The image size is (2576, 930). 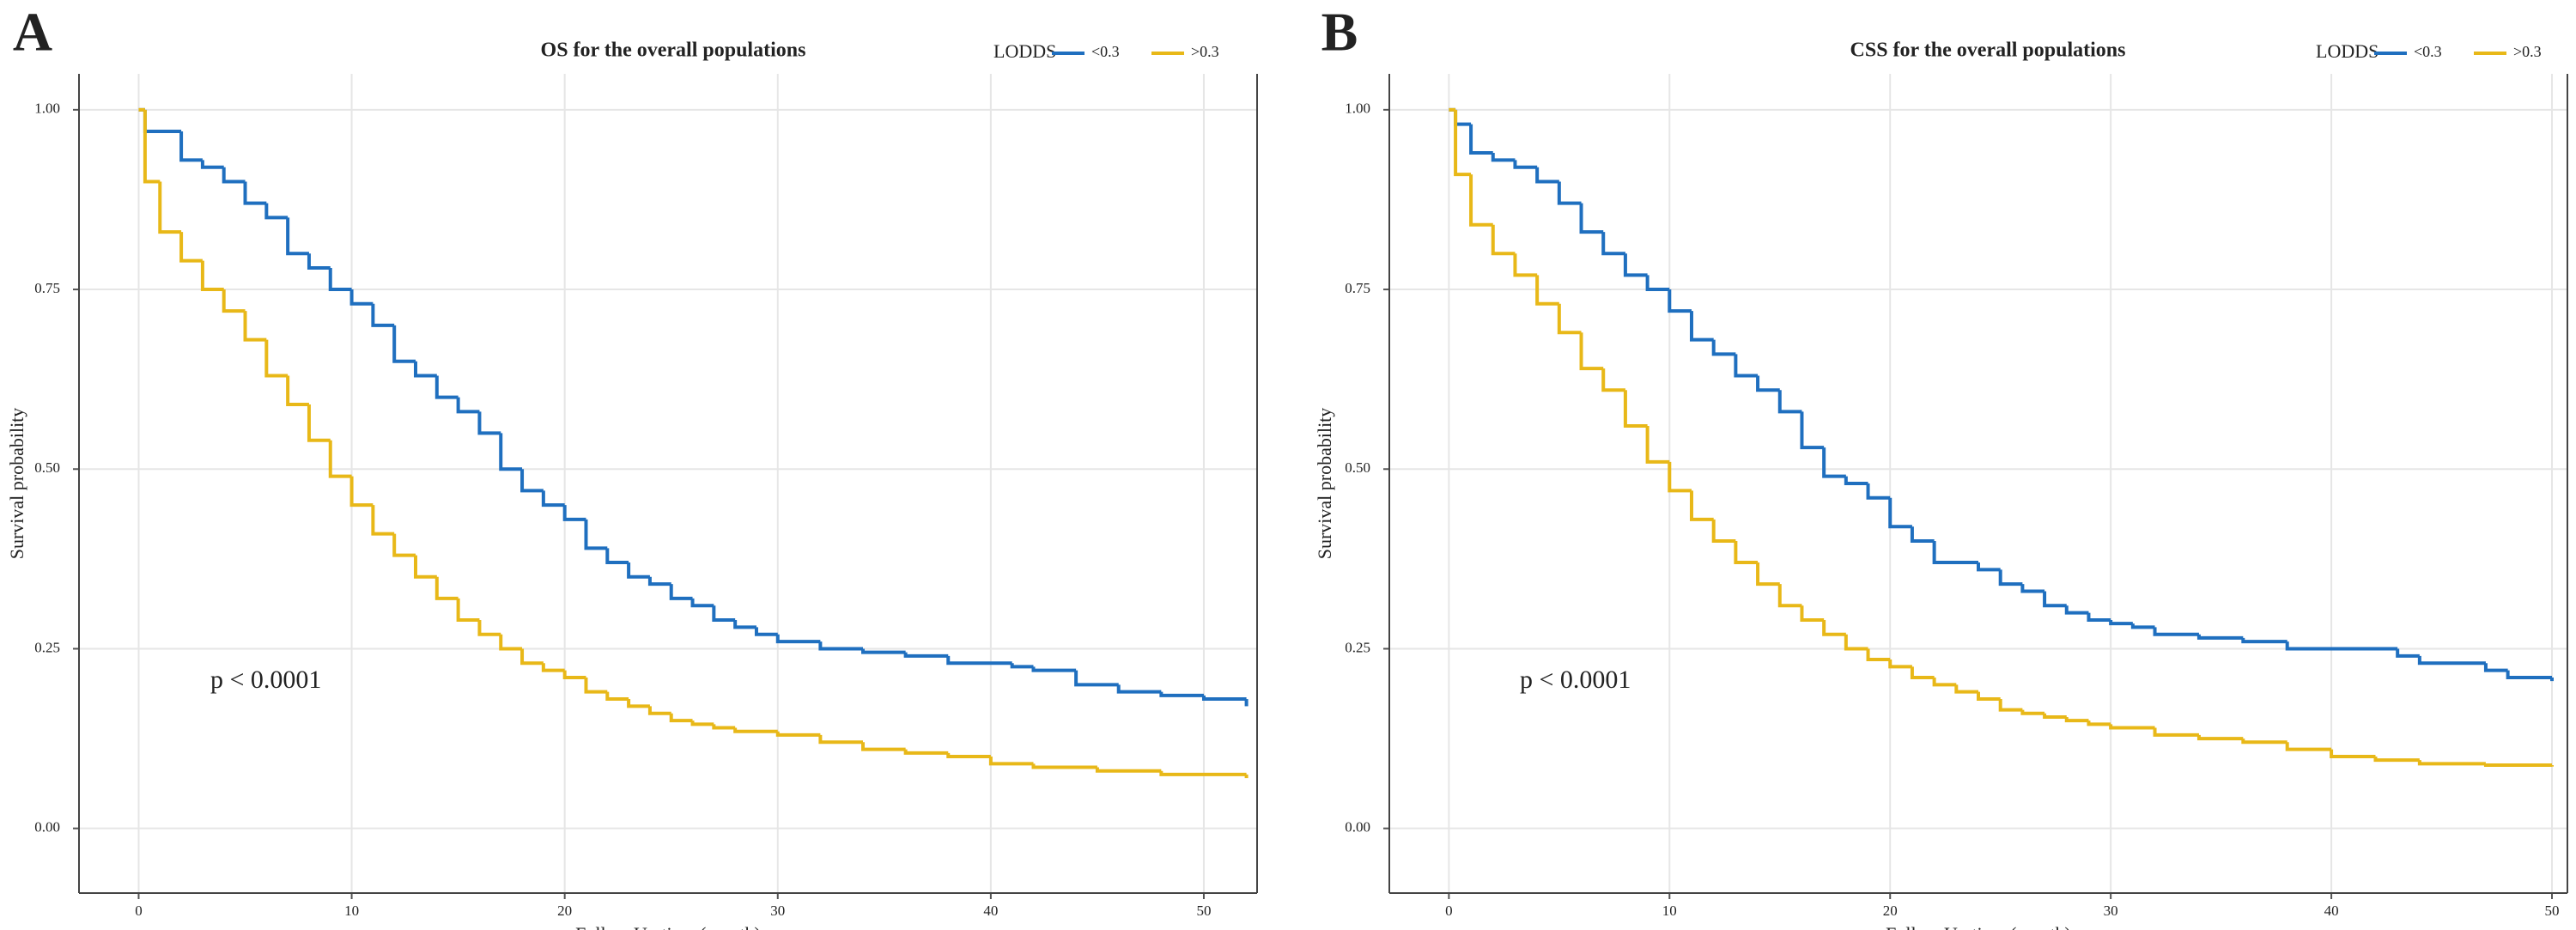 What do you see at coordinates (1357, 109) in the screenshot?
I see `y-tick-label: 1.00` at bounding box center [1357, 109].